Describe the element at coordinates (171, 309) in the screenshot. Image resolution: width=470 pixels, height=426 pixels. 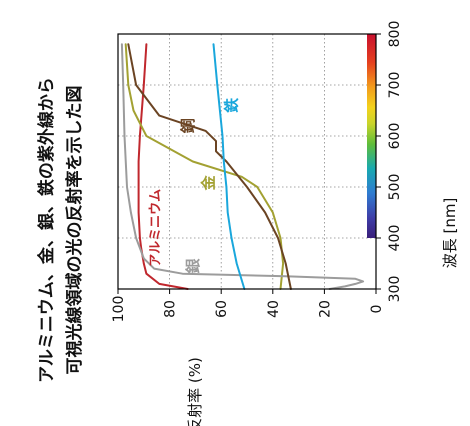
I see `y-tick-label-80: 80` at that location.